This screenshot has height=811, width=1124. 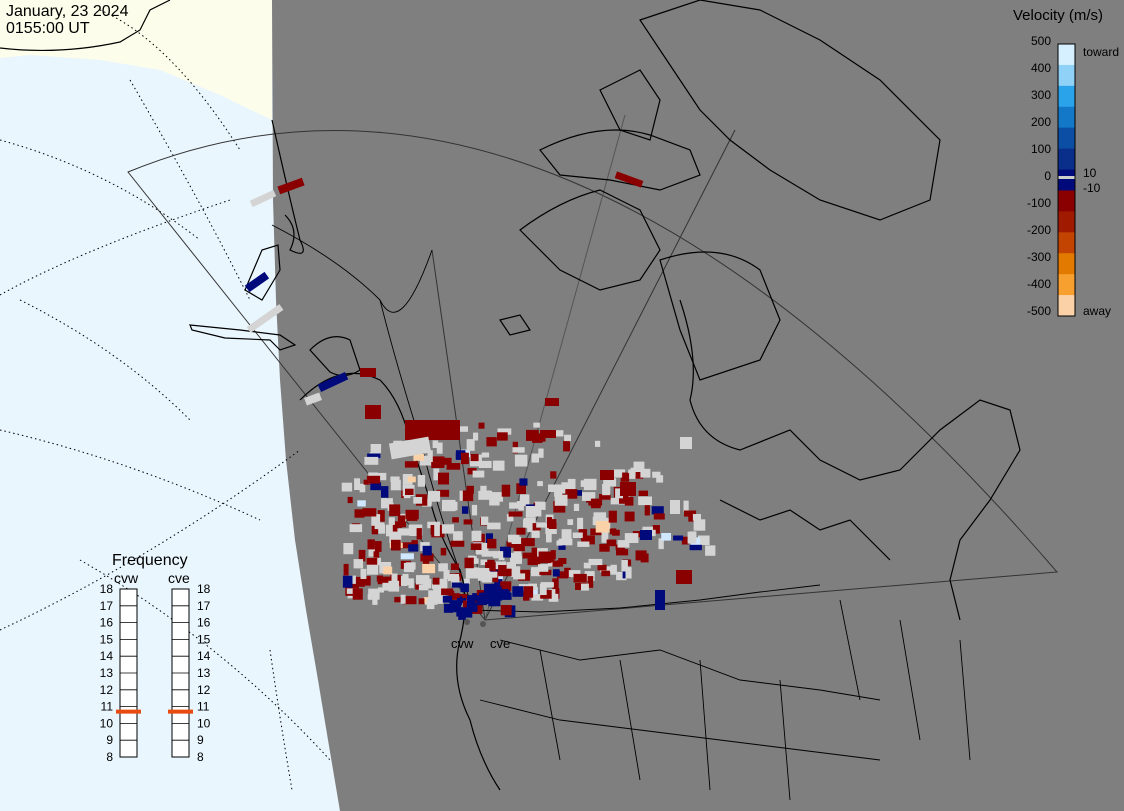 What do you see at coordinates (204, 690) in the screenshot?
I see `frequency-scale-label: 12` at bounding box center [204, 690].